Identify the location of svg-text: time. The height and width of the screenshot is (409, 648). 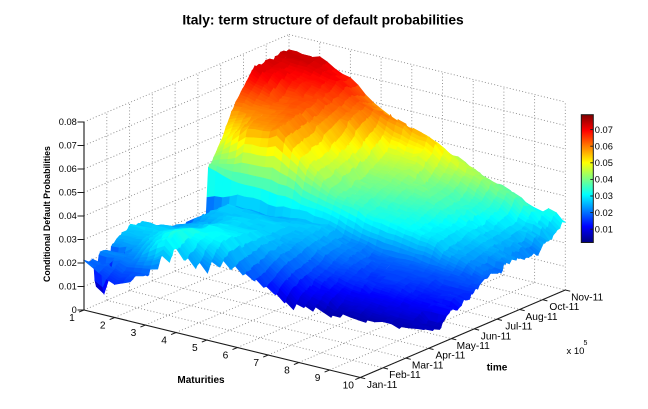
(497, 368).